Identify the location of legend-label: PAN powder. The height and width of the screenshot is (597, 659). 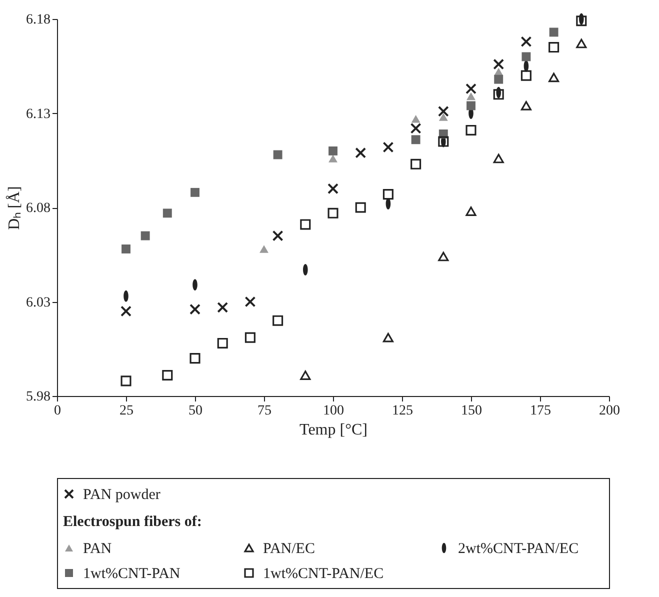
(121, 495).